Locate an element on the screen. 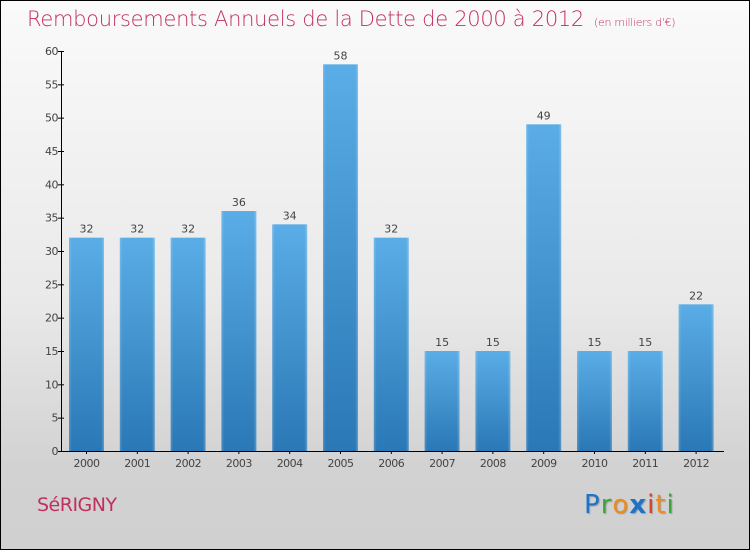 The height and width of the screenshot is (551, 750). bar-highlight-2006 is located at coordinates (391, 344).